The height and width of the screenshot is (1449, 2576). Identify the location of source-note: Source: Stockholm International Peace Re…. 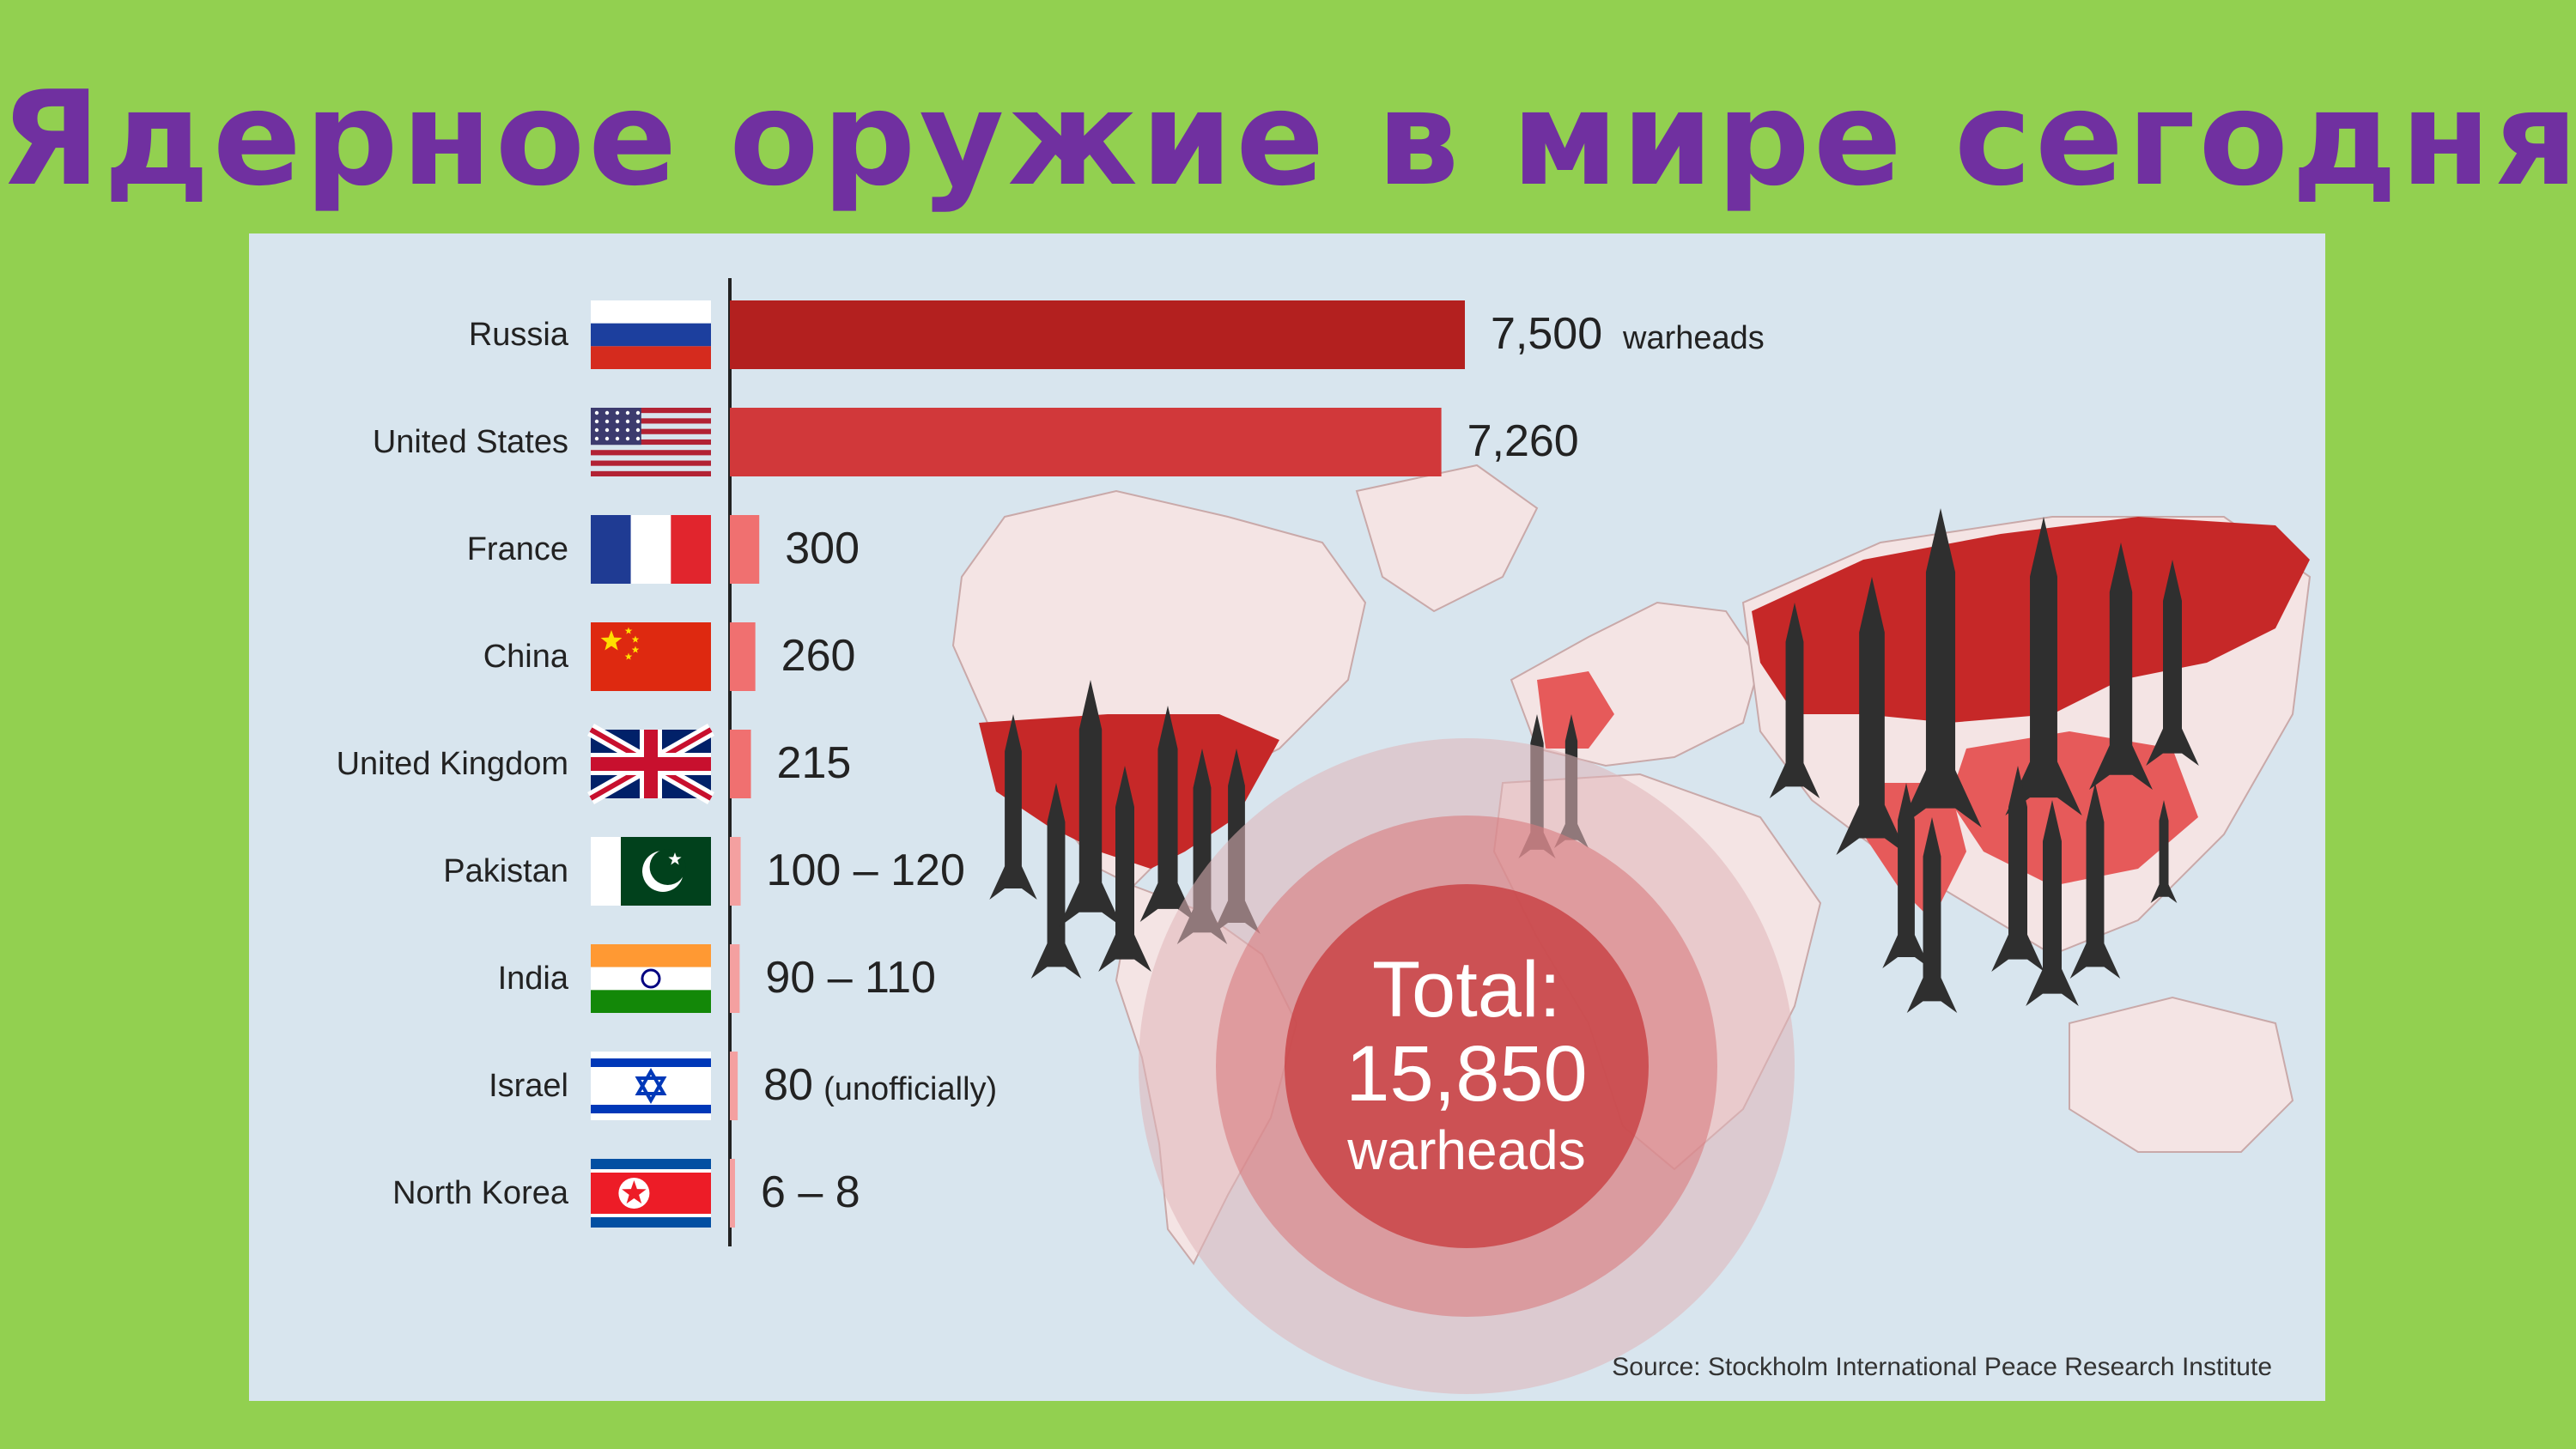
(1942, 1367).